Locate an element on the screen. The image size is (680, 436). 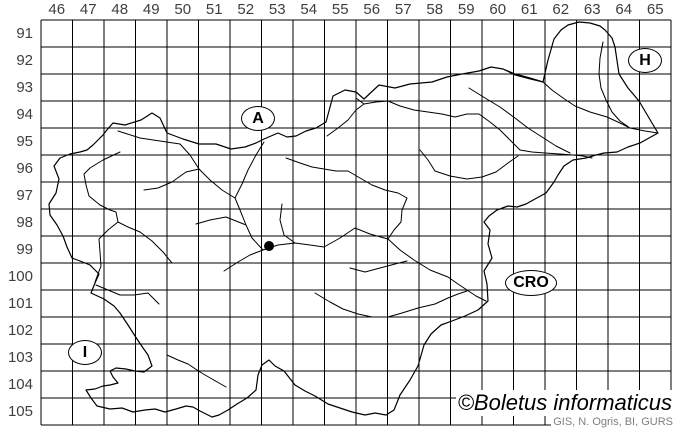
grid-column-labels: 46 47 48 49 50 51 52 53 54 55 56 57 58 59 60 61 62 63 64 65 is located at coordinates (356, 10).